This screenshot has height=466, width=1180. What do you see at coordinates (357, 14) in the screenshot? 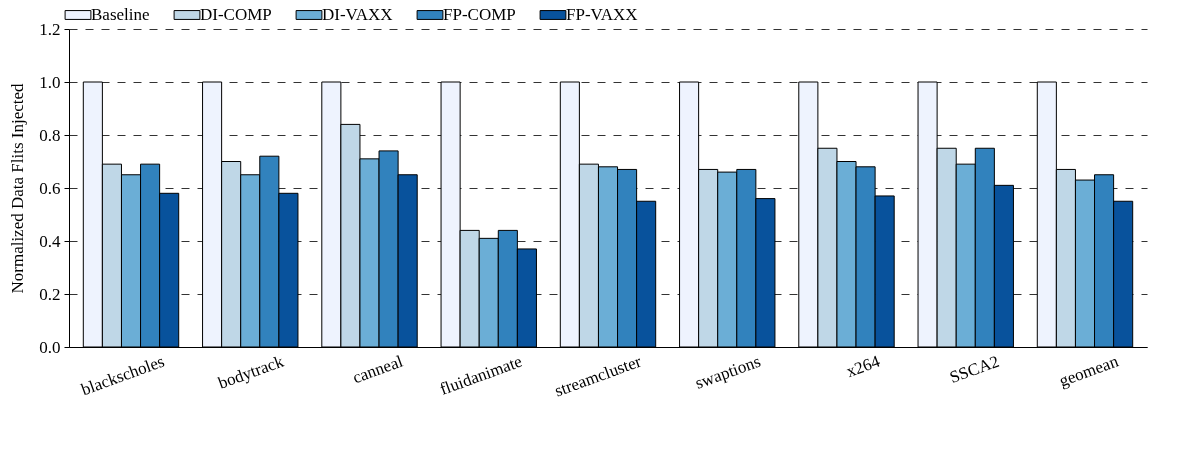
I see `legend-label: DI-VAXX` at bounding box center [357, 14].